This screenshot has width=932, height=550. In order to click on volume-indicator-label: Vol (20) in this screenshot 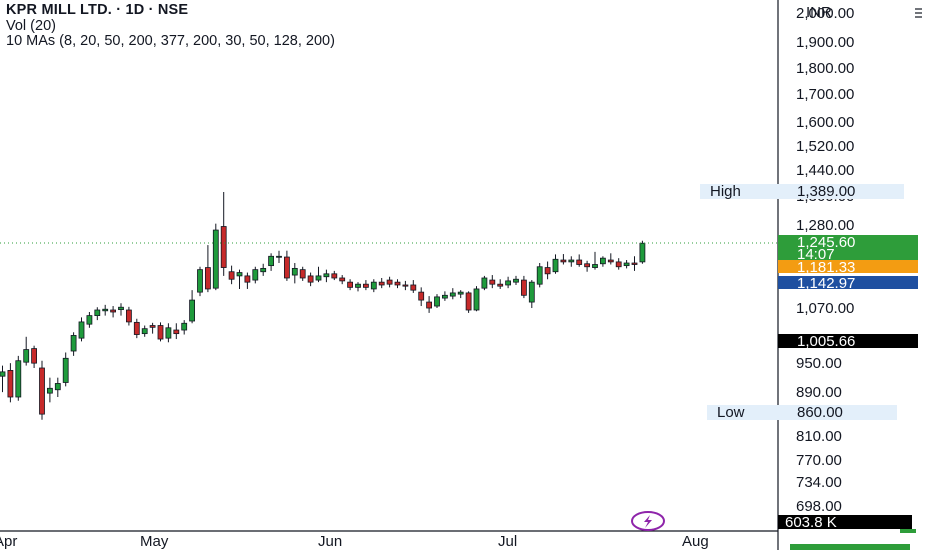, I will do `click(31, 25)`.